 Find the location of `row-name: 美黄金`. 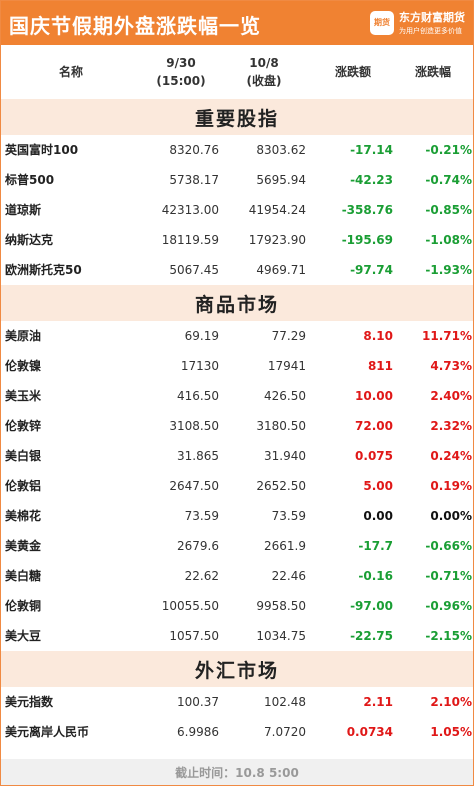

row-name: 美黄金 is located at coordinates (23, 546).